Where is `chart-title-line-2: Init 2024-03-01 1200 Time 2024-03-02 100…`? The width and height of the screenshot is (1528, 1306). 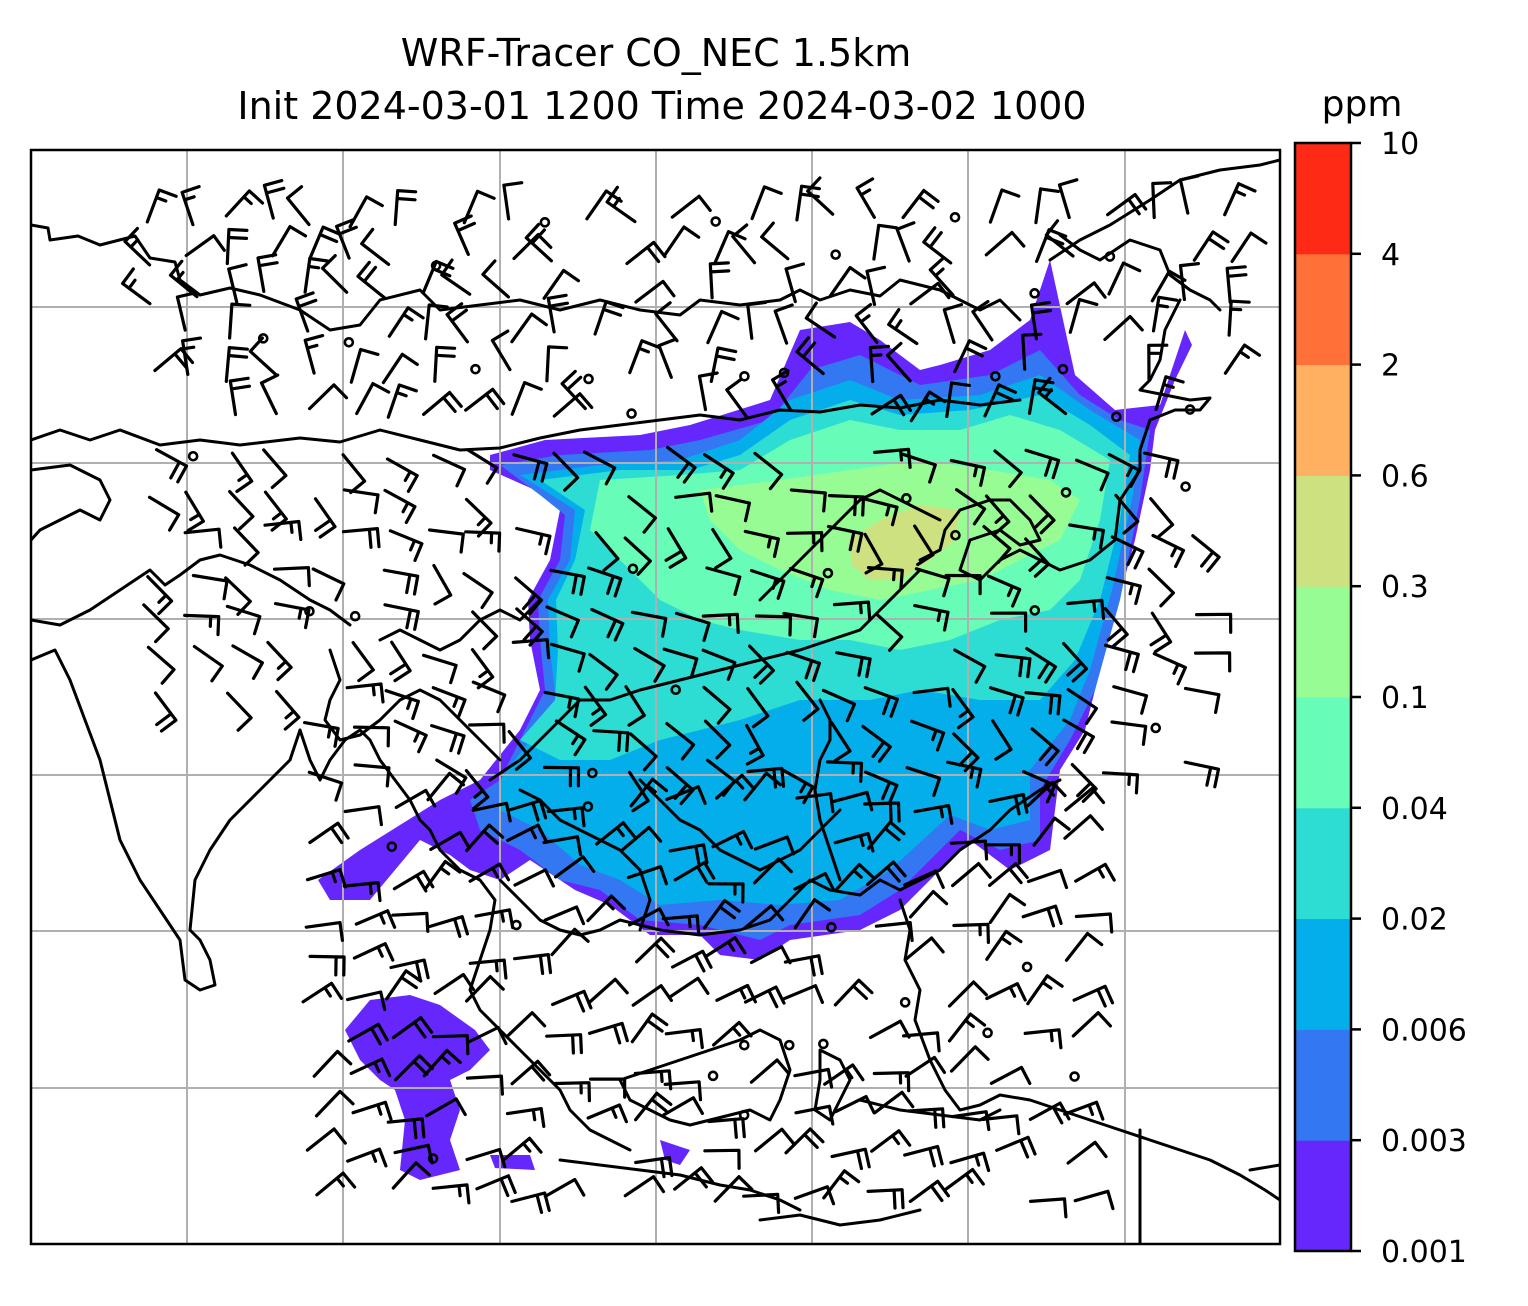
chart-title-line-2: Init 2024-03-01 1200 Time 2024-03-02 100… is located at coordinates (661, 106).